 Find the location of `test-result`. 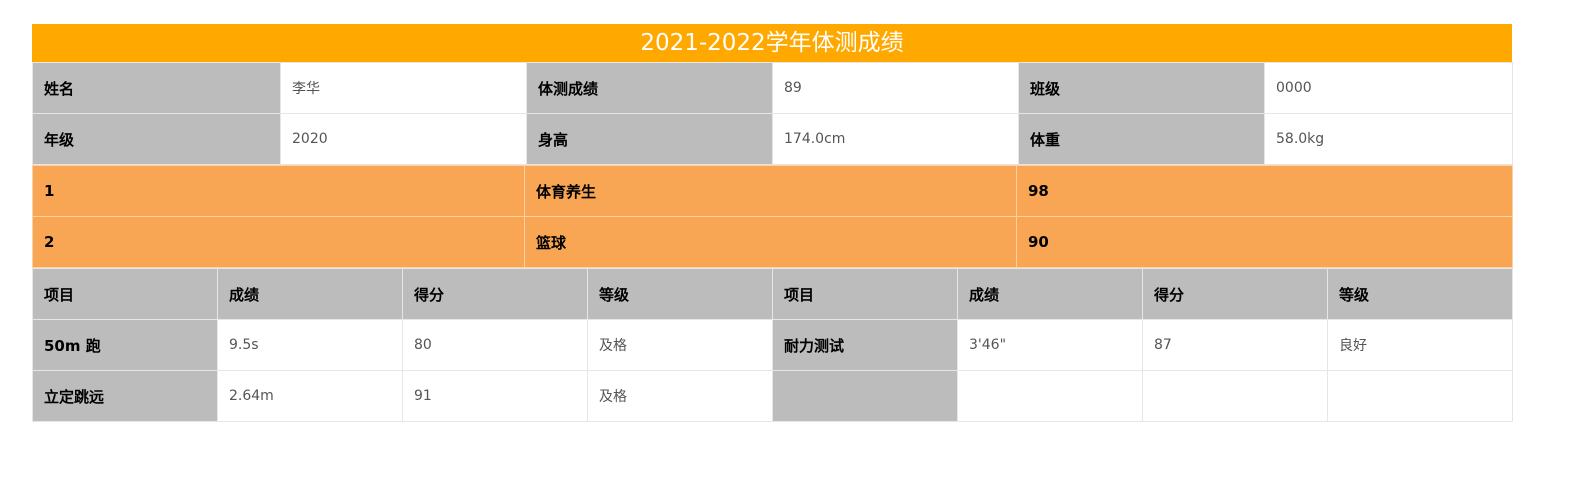

test-result is located at coordinates (1050, 396).